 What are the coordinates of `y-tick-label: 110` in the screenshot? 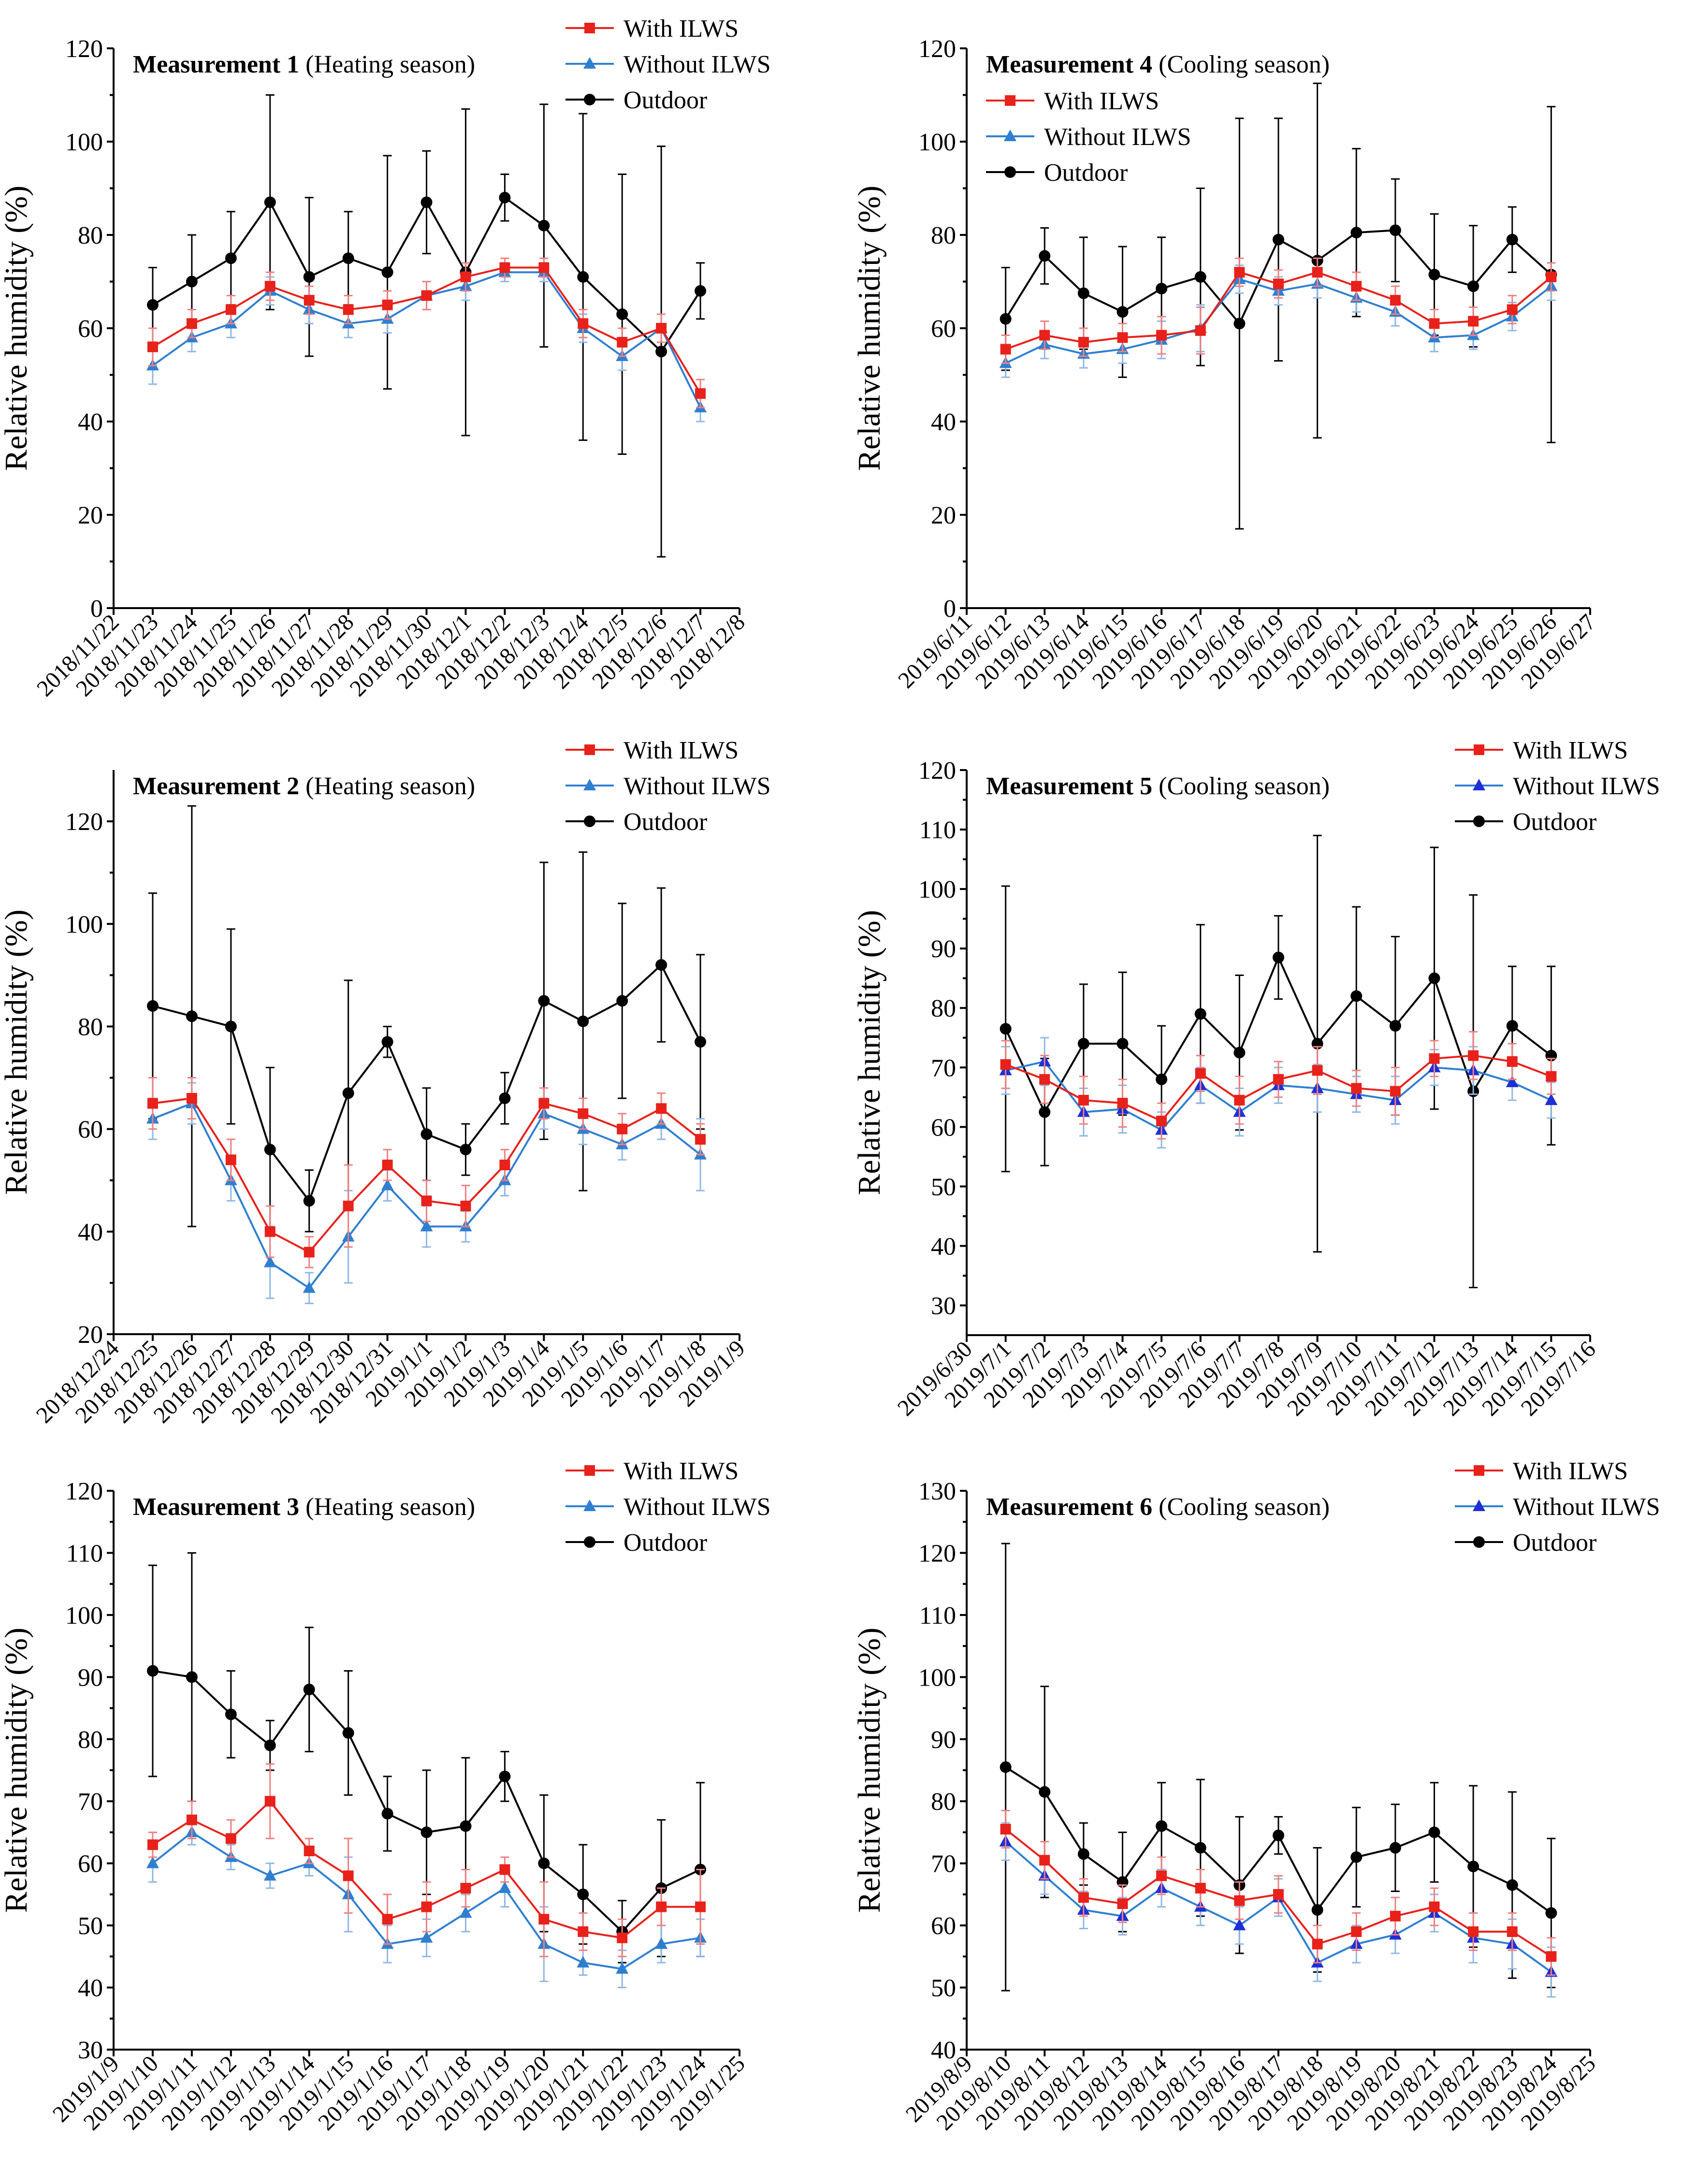 It's located at (85, 1554).